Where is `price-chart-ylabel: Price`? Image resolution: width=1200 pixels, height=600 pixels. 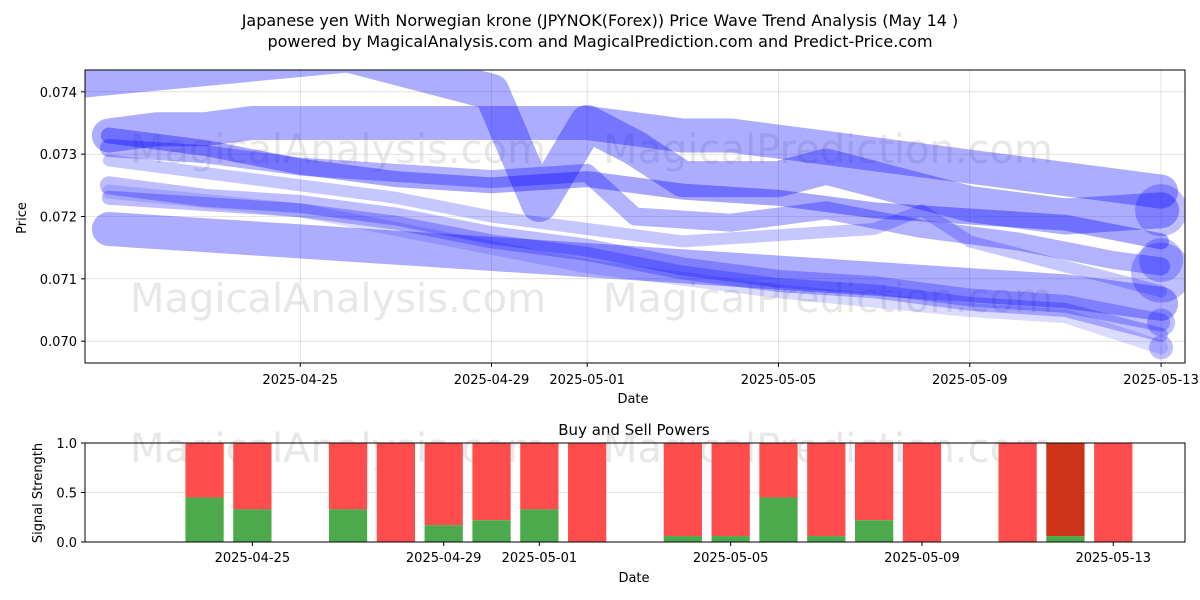
price-chart-ylabel: Price is located at coordinates (22, 218).